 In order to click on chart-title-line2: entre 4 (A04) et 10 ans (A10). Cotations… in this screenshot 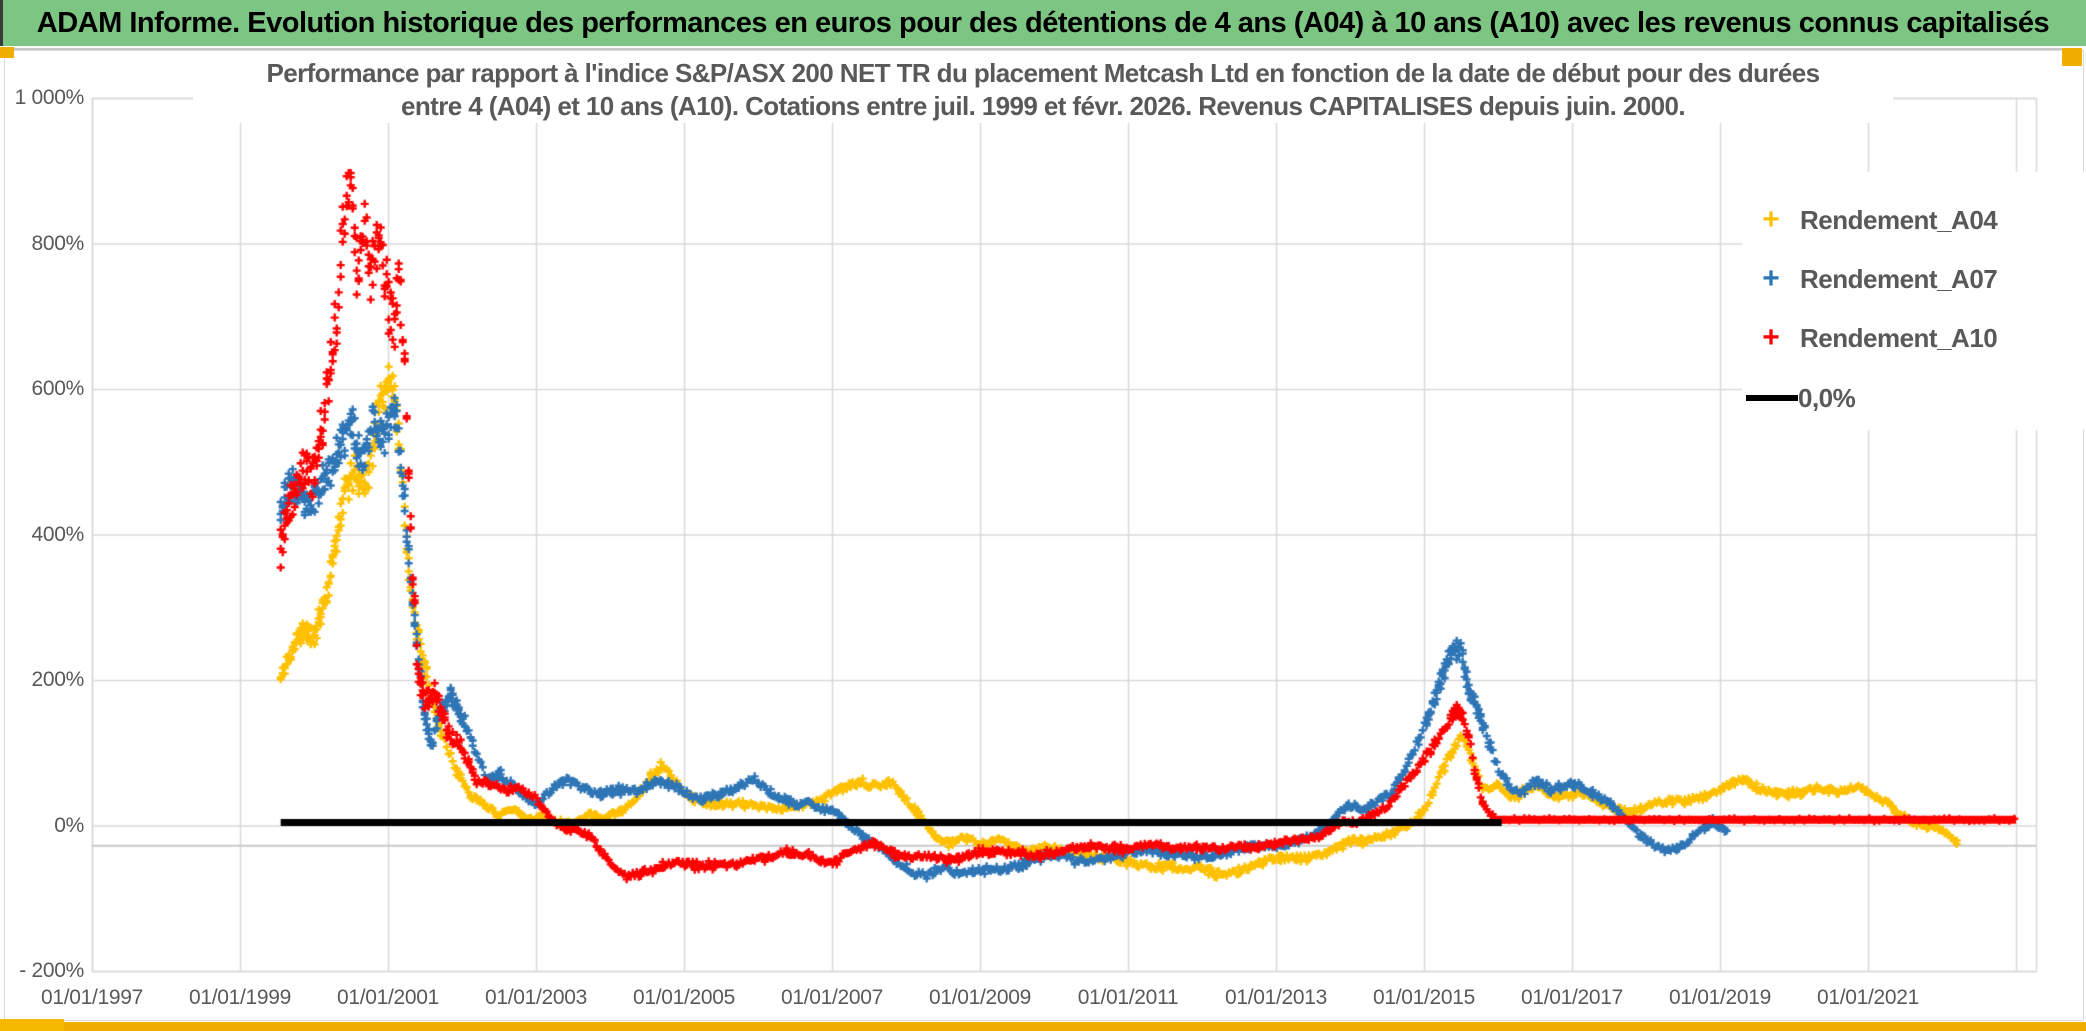, I will do `click(1043, 106)`.